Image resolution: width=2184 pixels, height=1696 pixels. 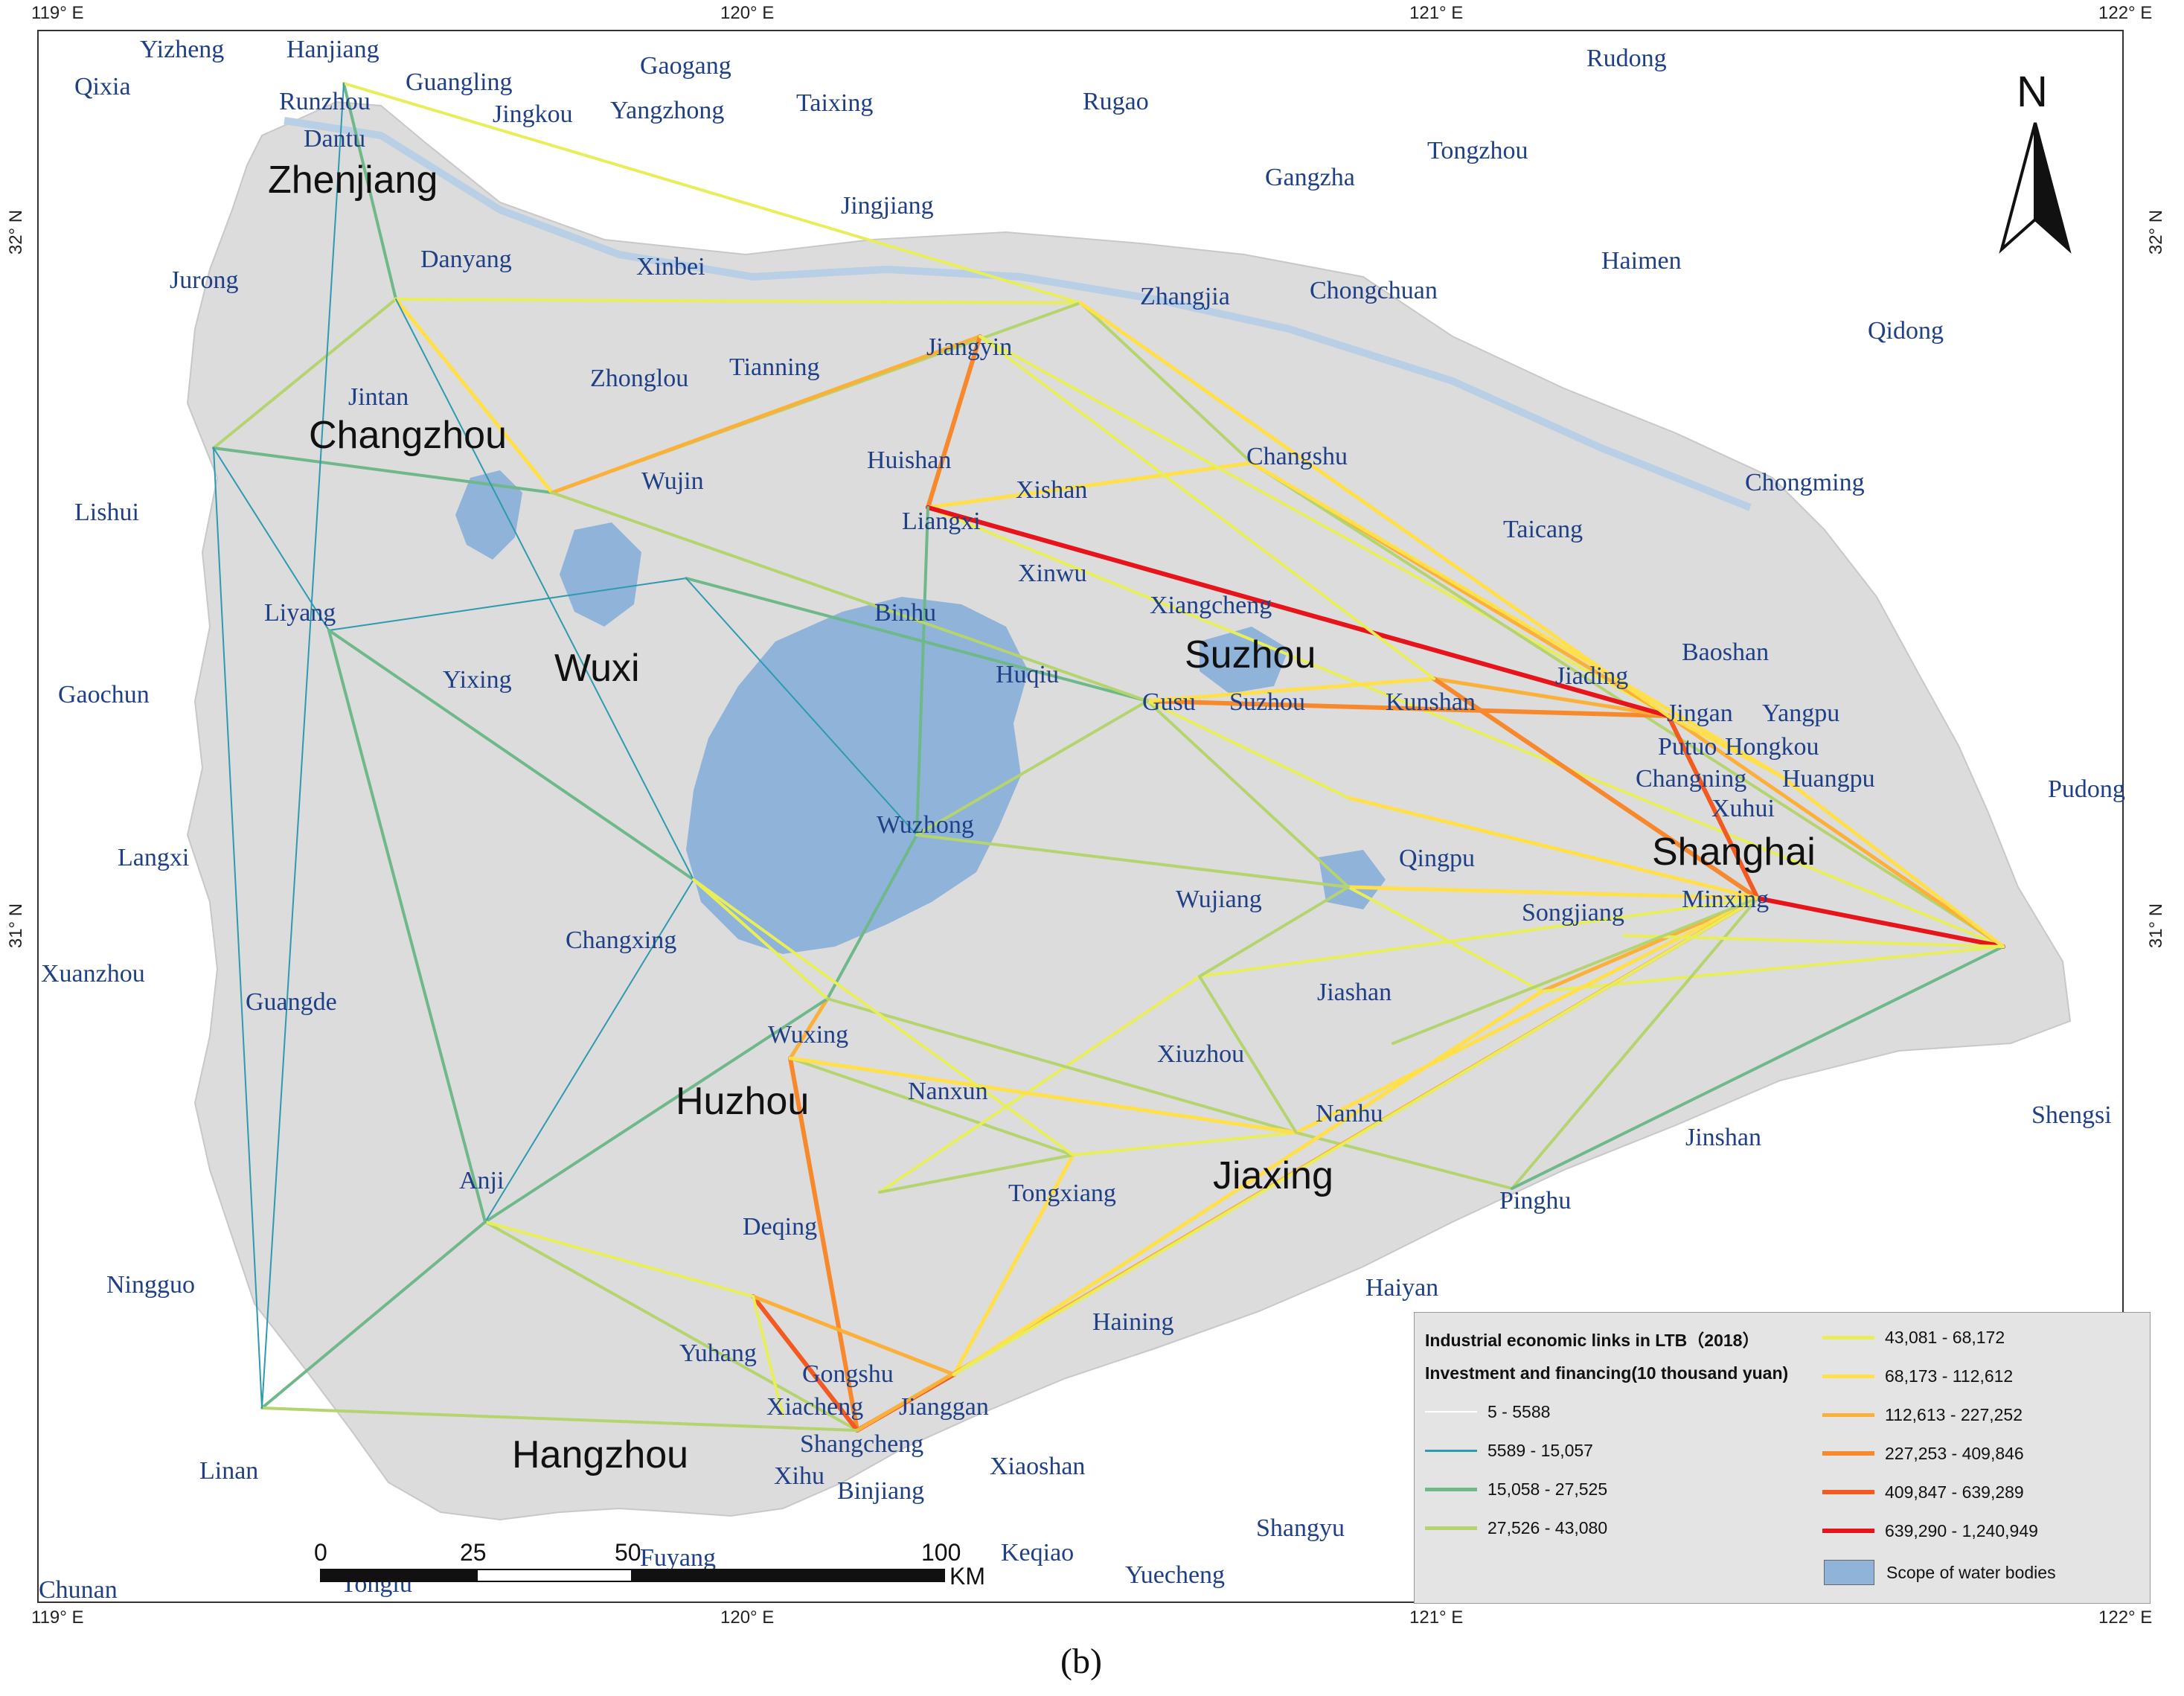 What do you see at coordinates (1743, 808) in the screenshot?
I see `city-label: Xuhui` at bounding box center [1743, 808].